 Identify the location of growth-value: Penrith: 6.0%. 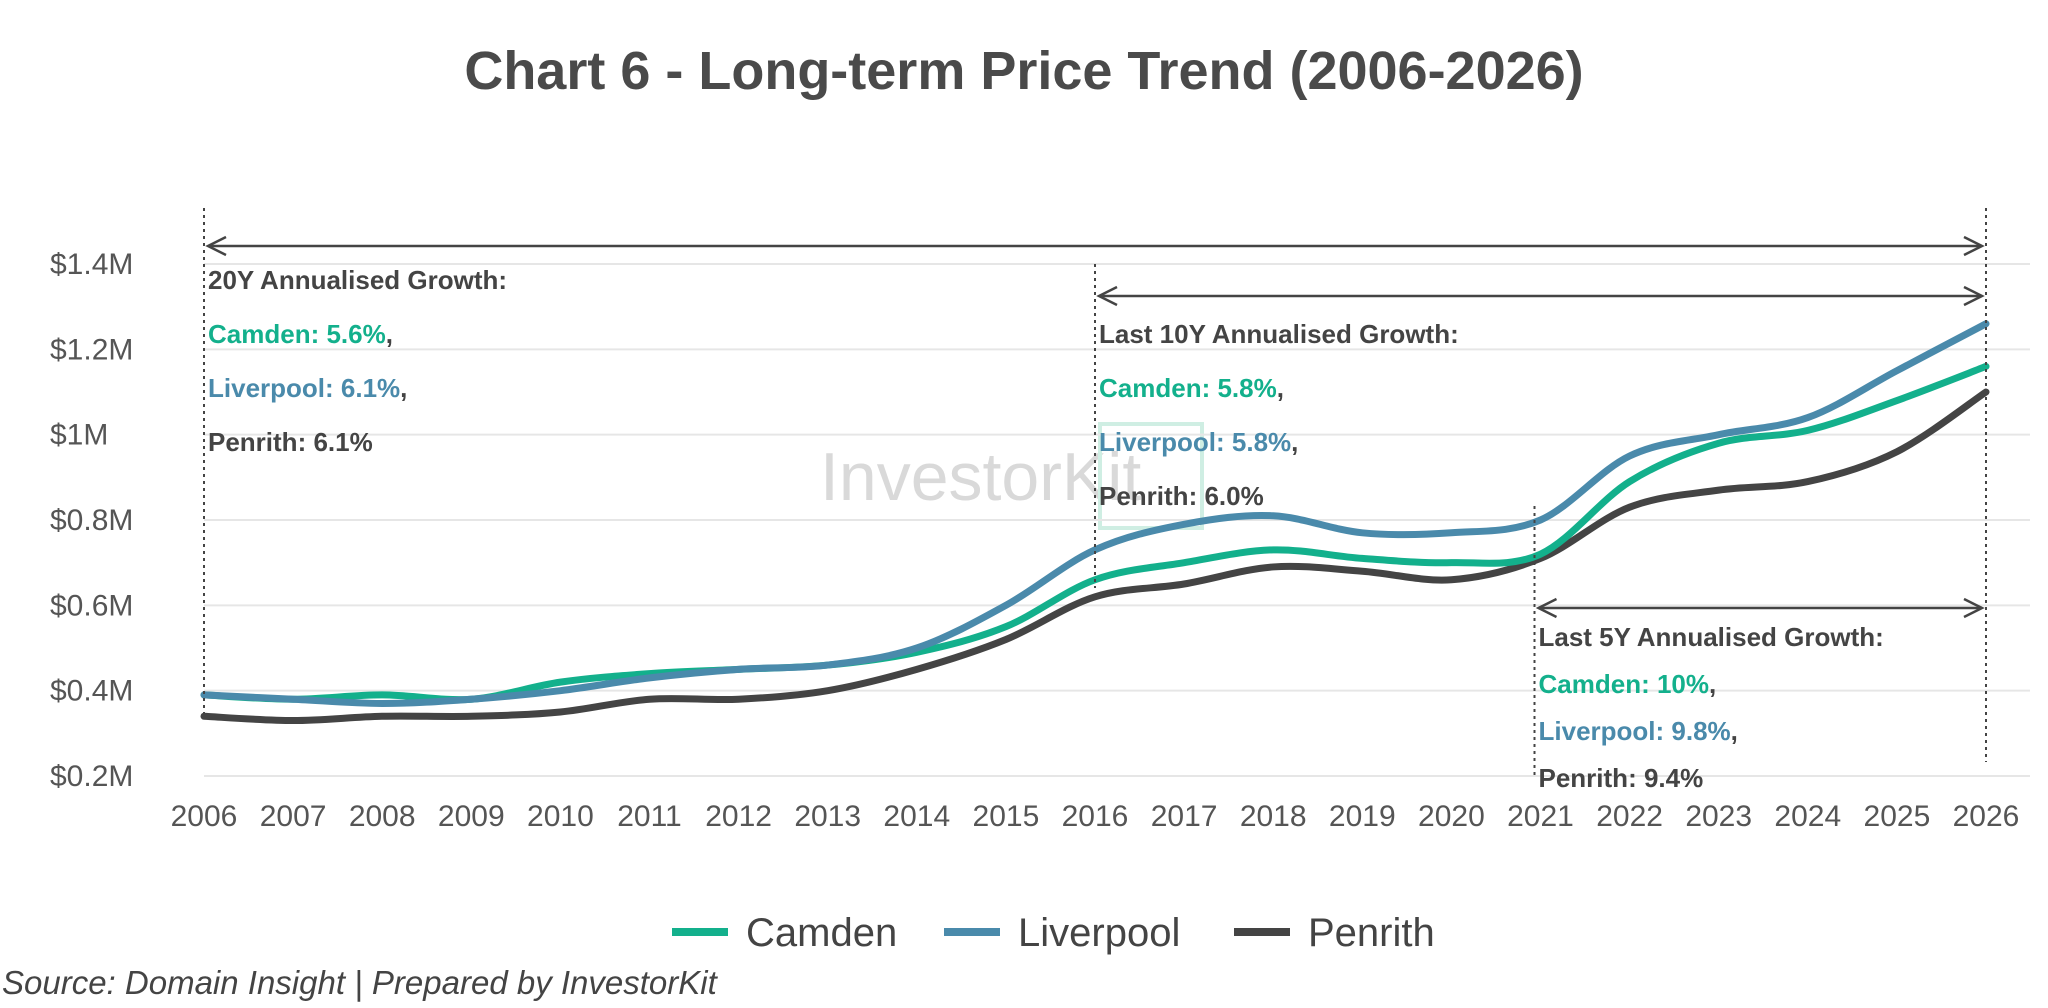
(1181, 496).